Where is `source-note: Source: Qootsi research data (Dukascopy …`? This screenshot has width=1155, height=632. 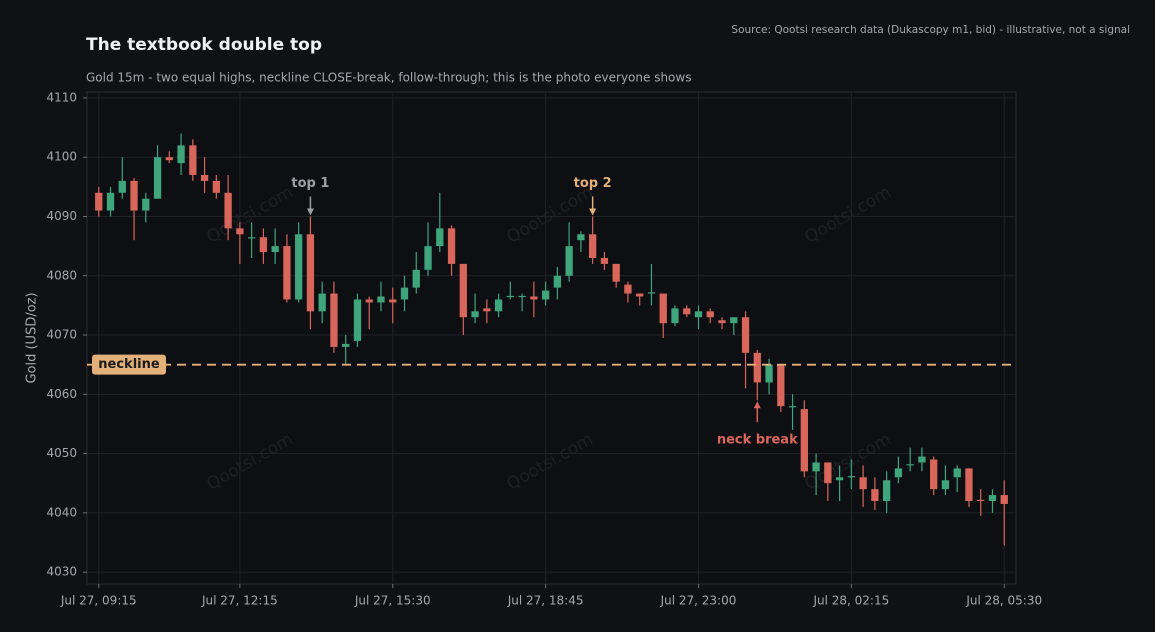
source-note: Source: Qootsi research data (Dukascopy … is located at coordinates (930, 30).